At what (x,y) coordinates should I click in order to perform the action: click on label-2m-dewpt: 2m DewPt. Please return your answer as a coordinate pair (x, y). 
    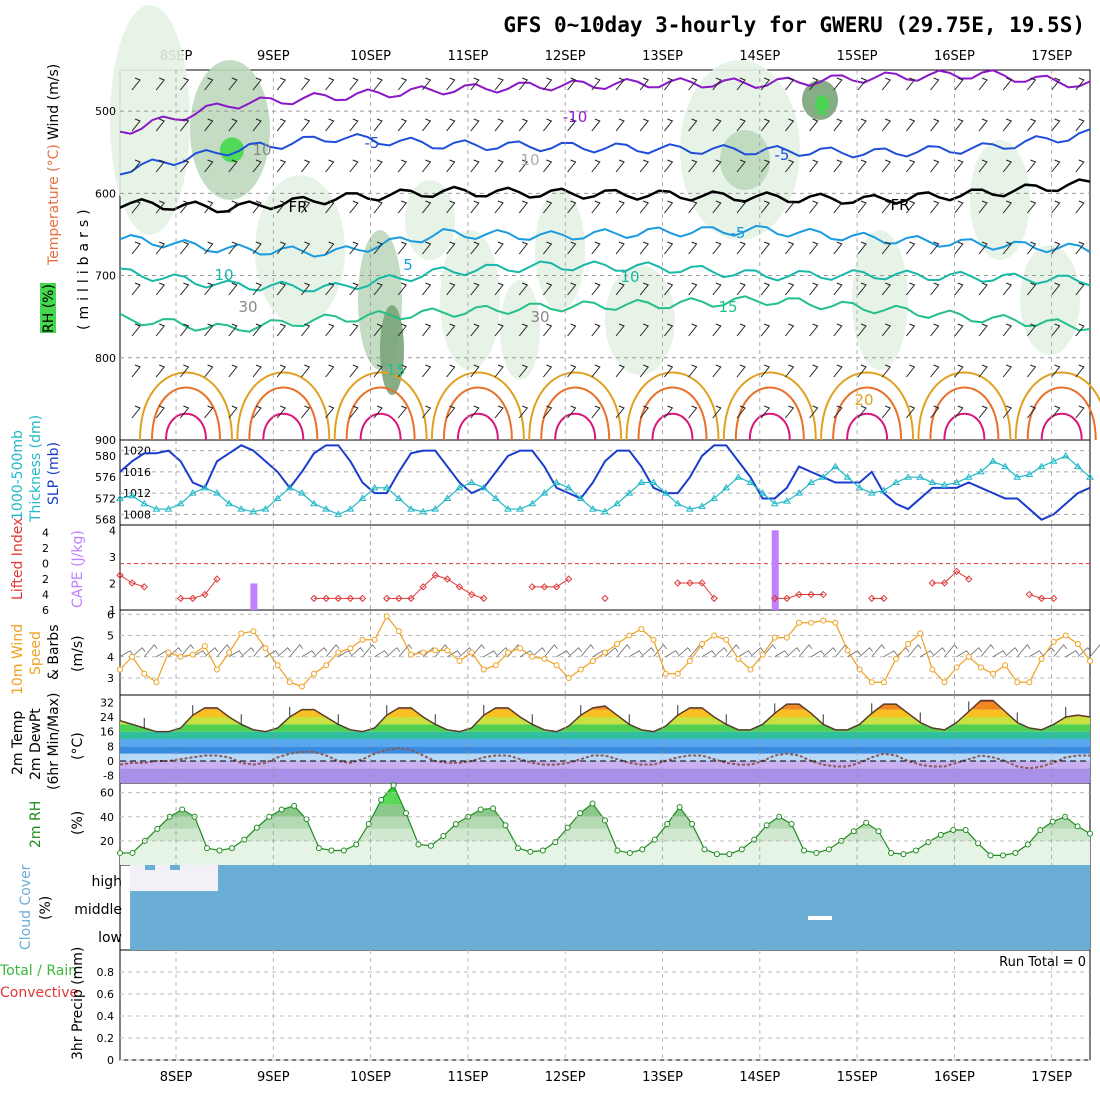
    Looking at the image, I should click on (36, 744).